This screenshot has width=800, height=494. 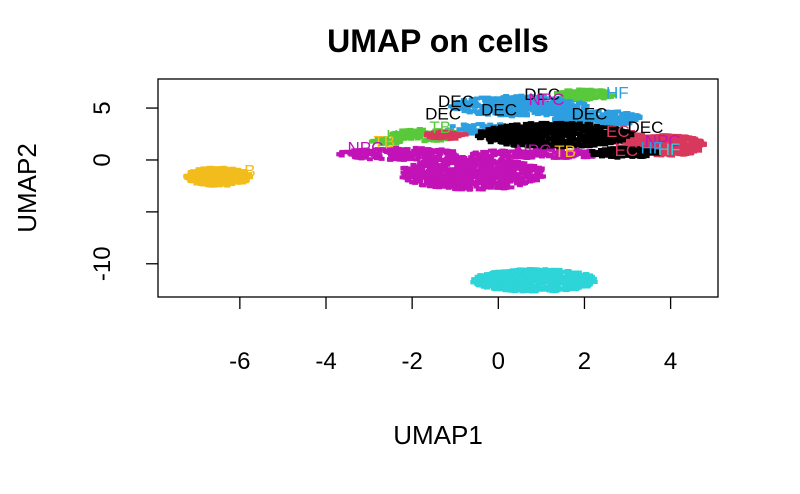 I want to click on point-text-label: NPC, so click(x=366, y=148).